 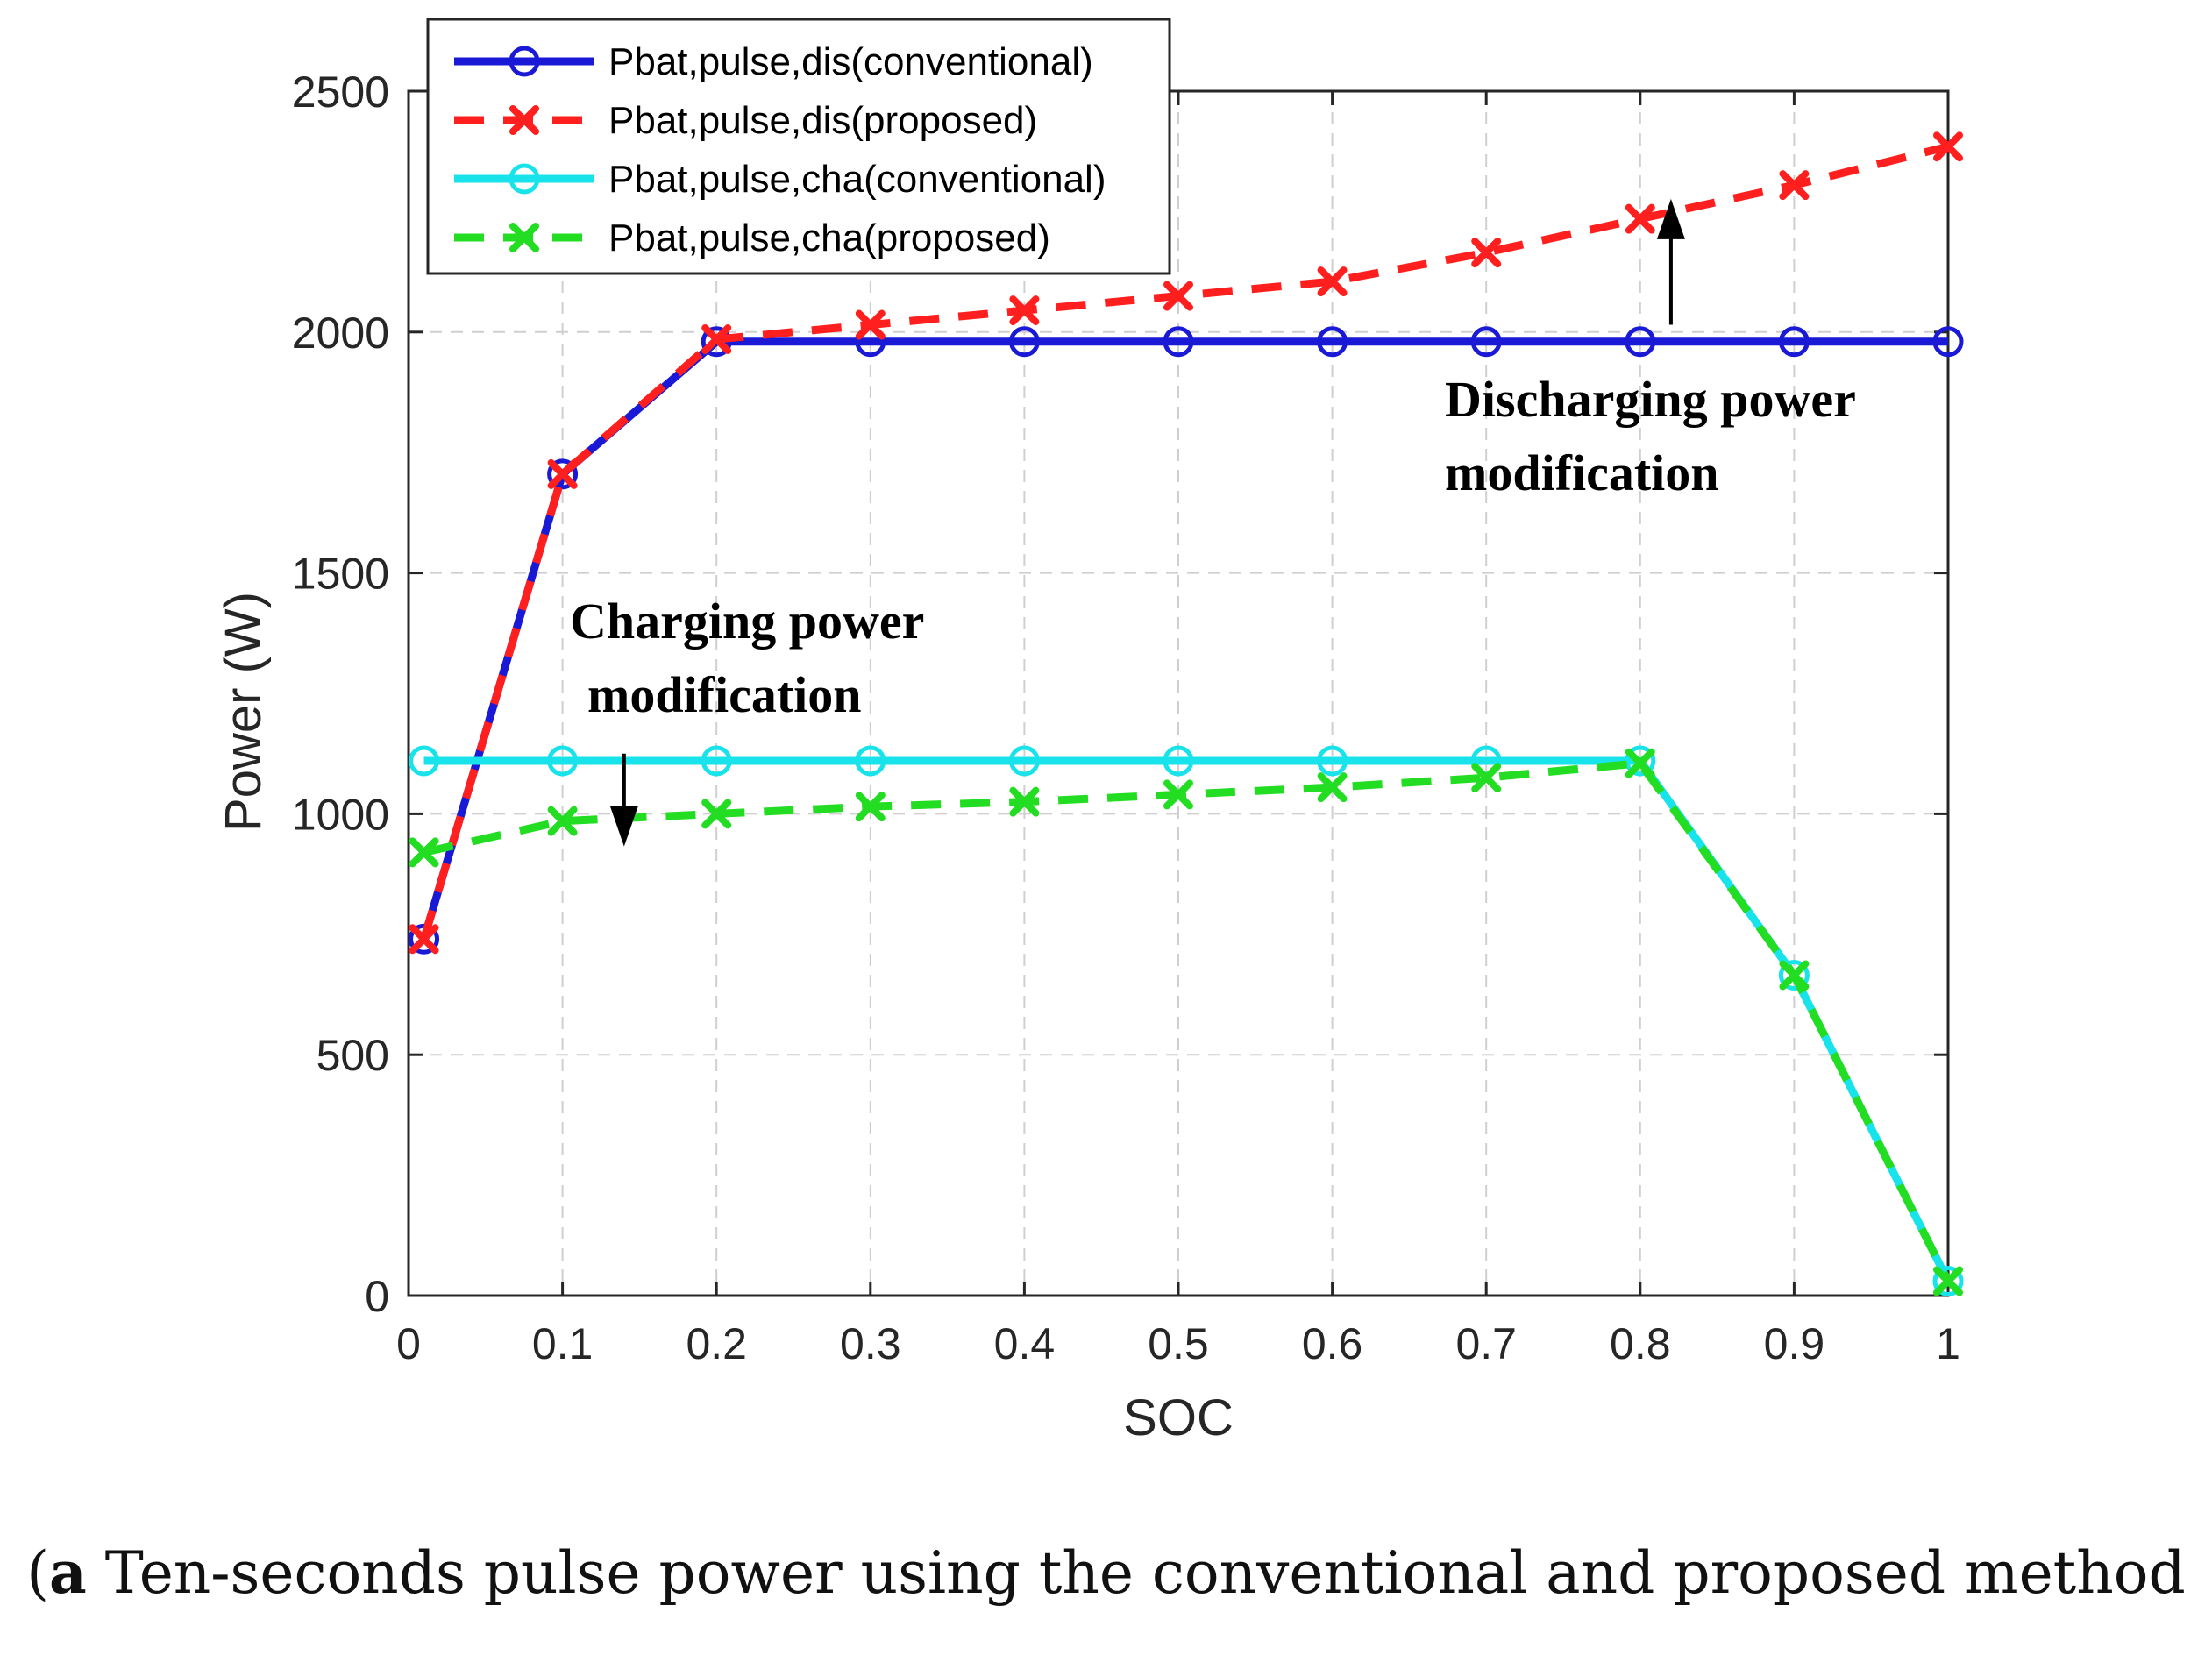 I want to click on x-tick-label: 0.4, so click(x=1025, y=1343).